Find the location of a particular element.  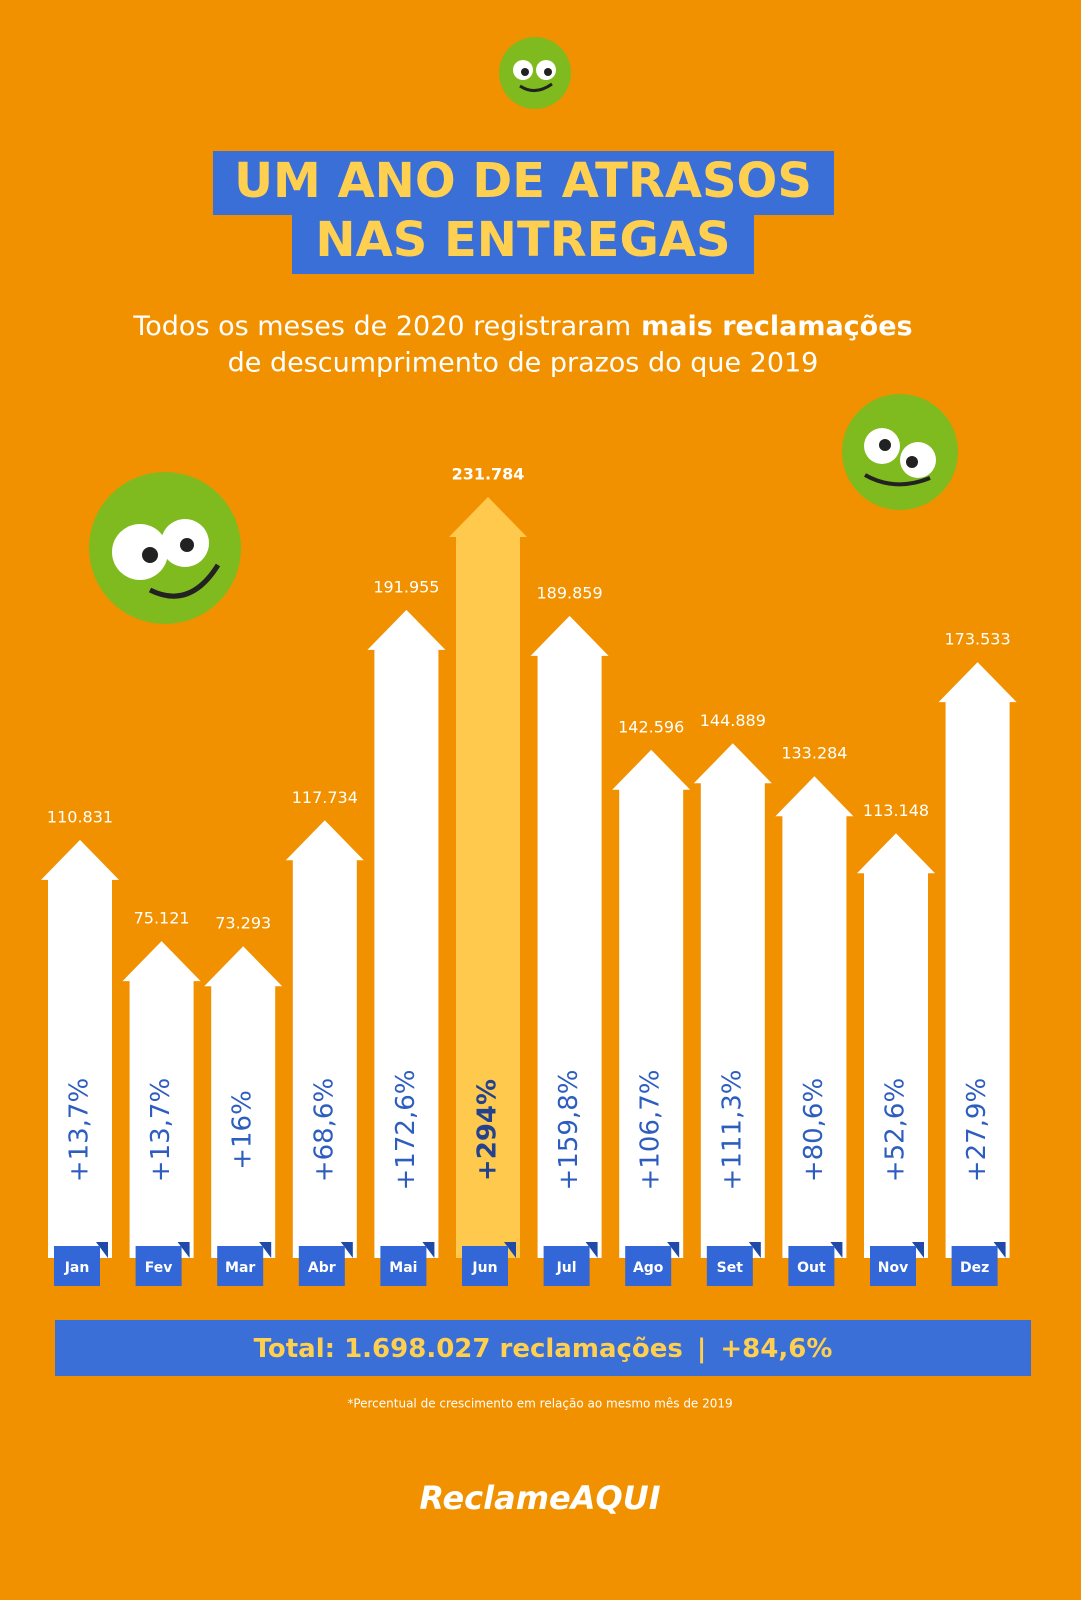

growth-label: +111,3% is located at coordinates (732, 1130).